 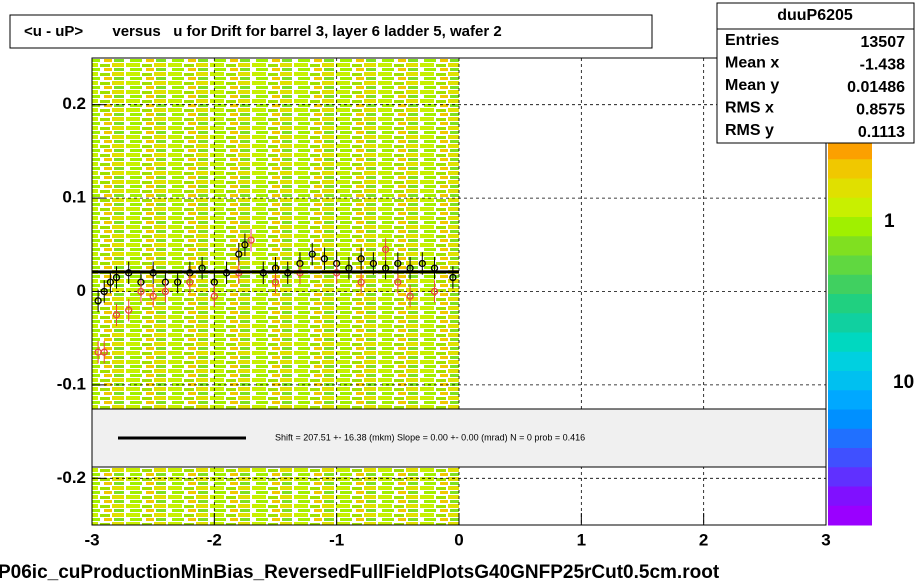 I want to click on y-tick-label: -0.2, so click(x=71, y=477).